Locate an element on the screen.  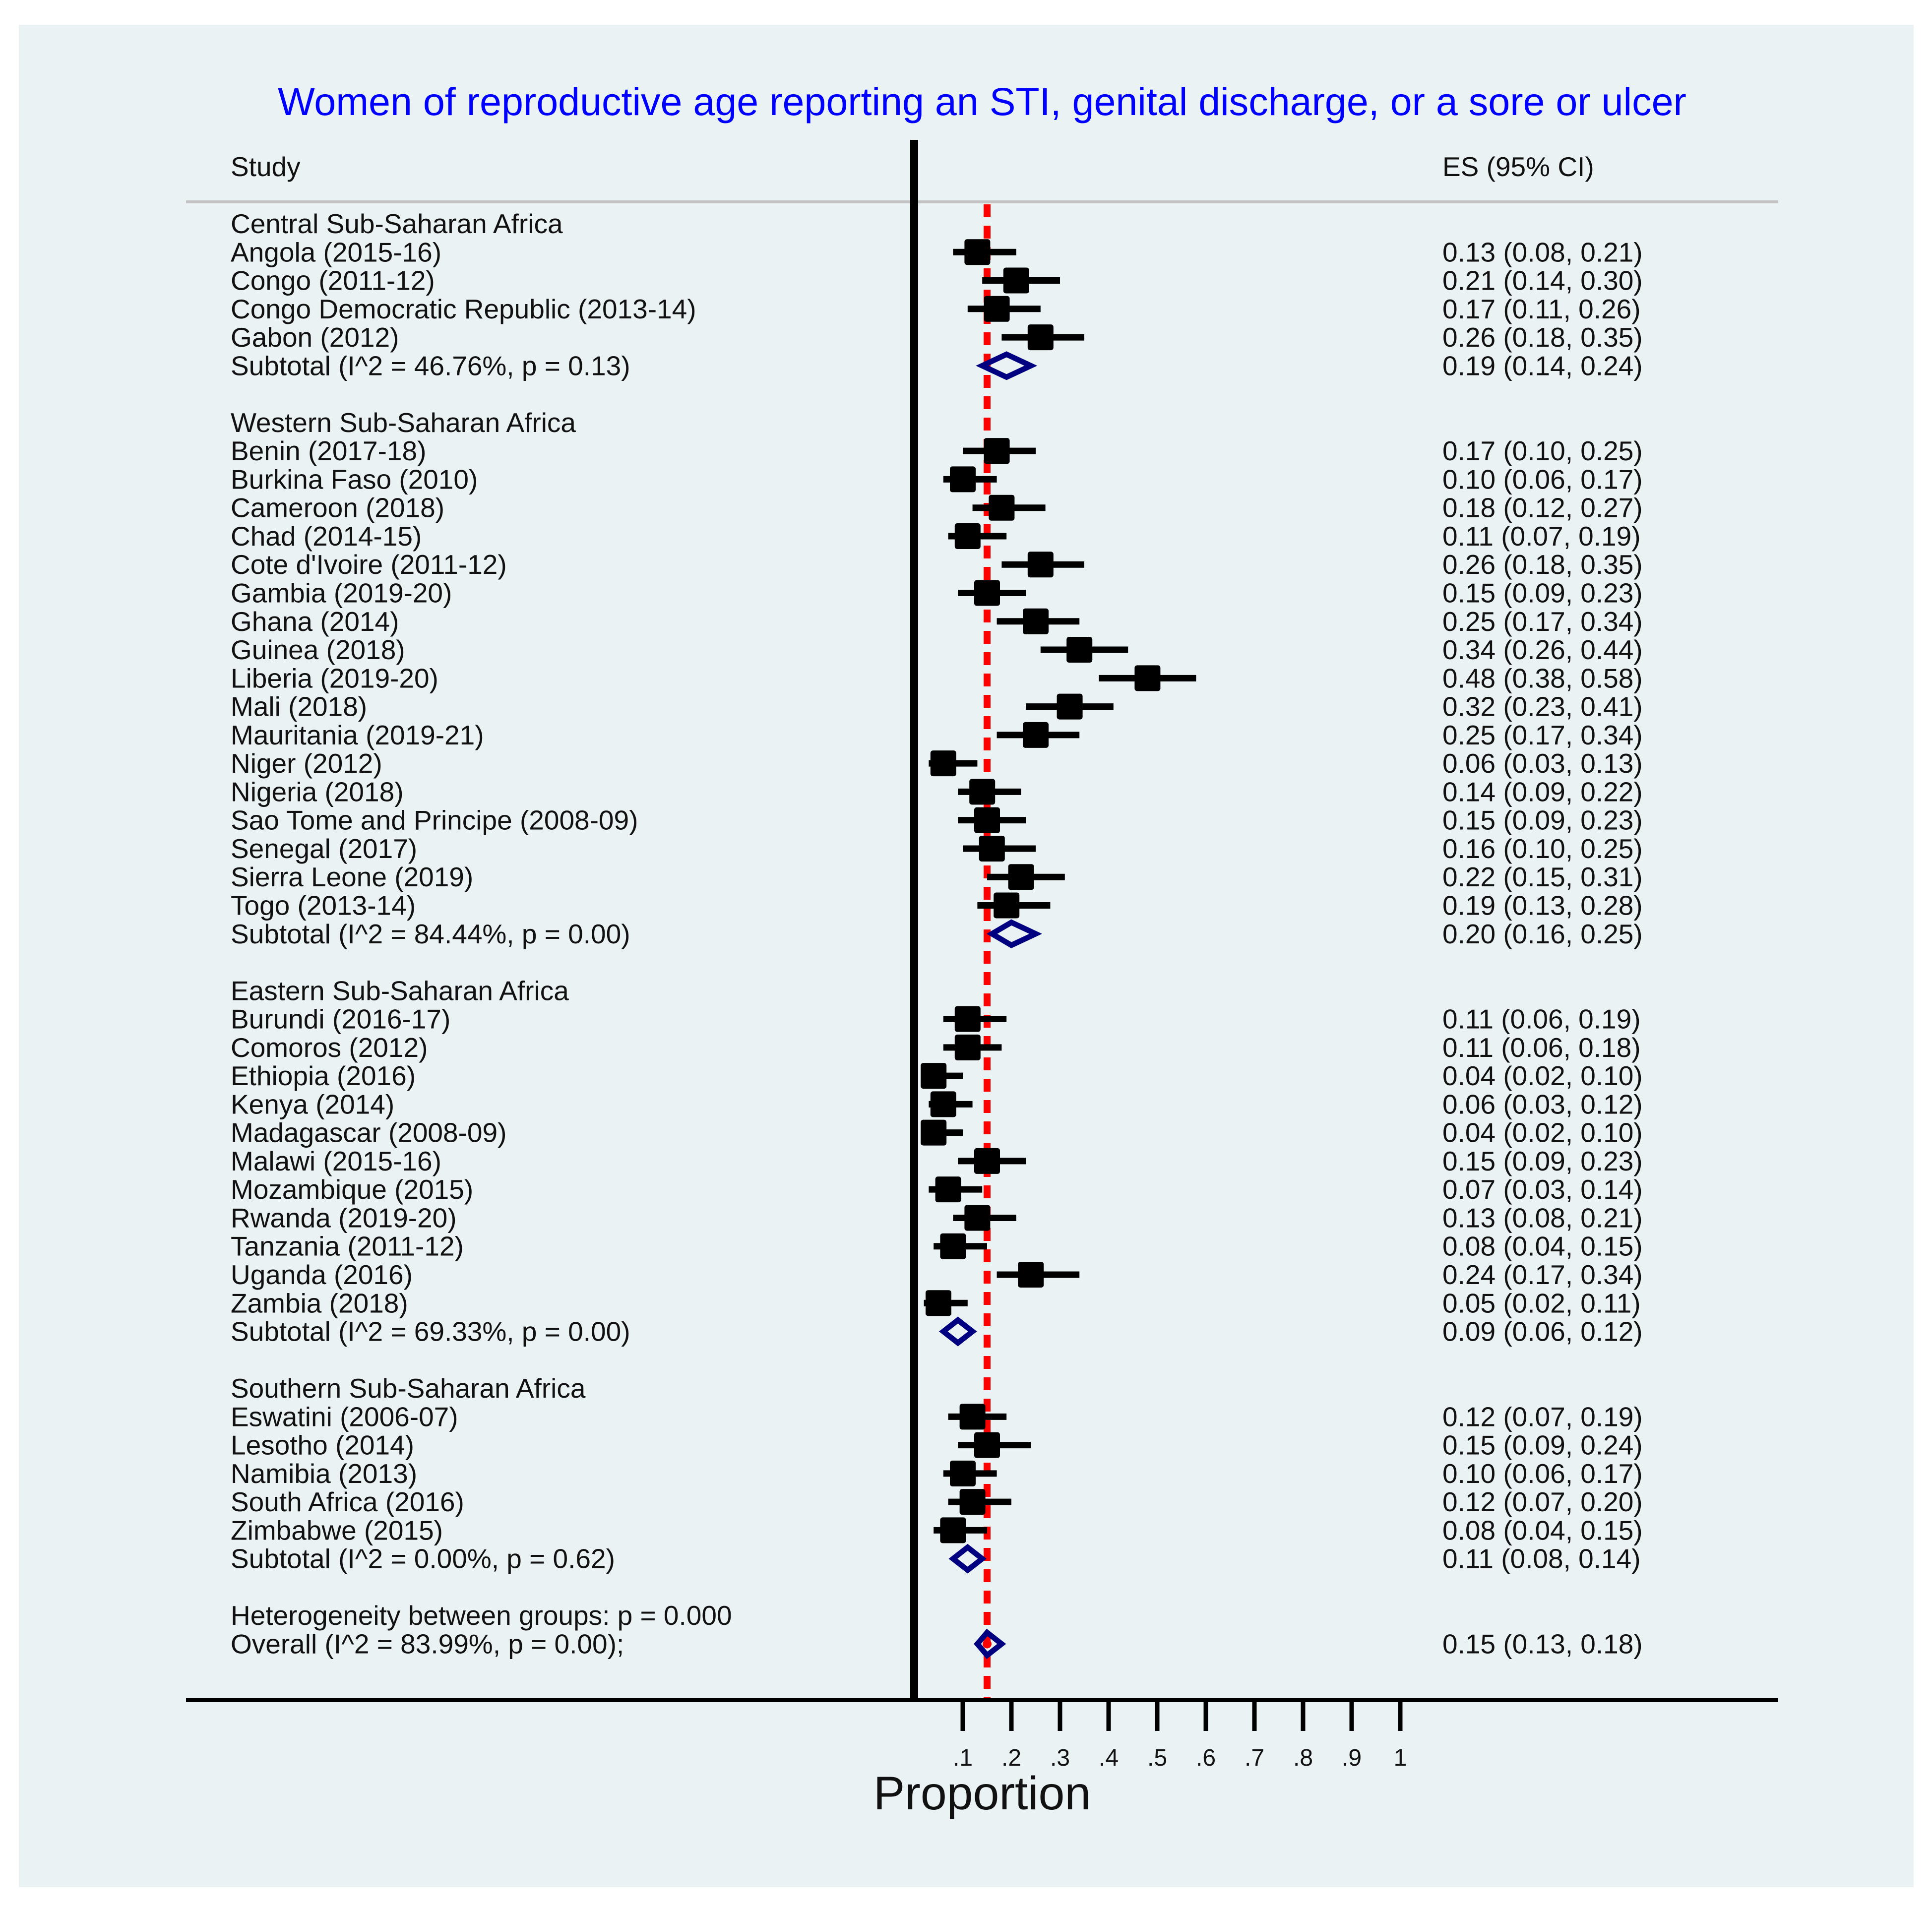
es-text: 0.15 (0.13, 0.18) is located at coordinates (1543, 1644).